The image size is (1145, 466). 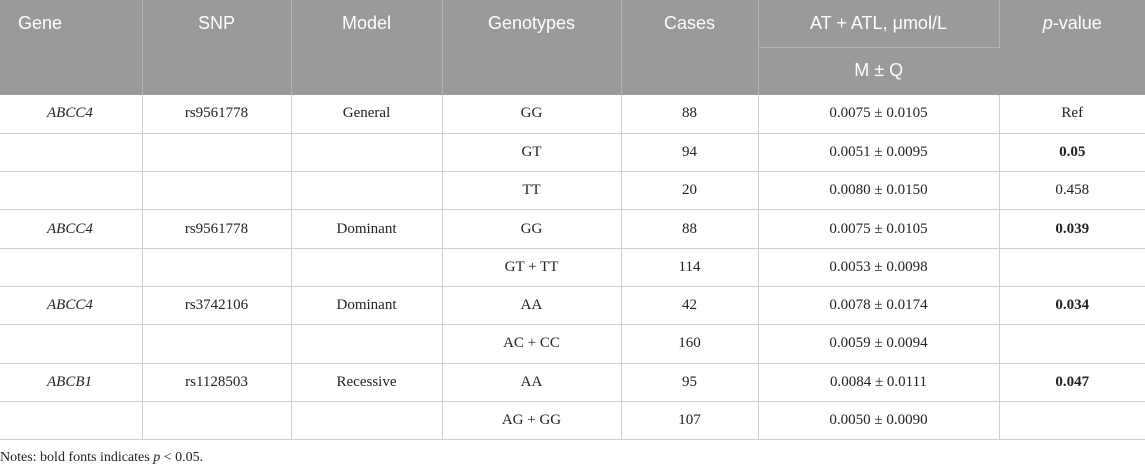 What do you see at coordinates (879, 382) in the screenshot?
I see `concentration-cell: 0.0084 ± 0.0111` at bounding box center [879, 382].